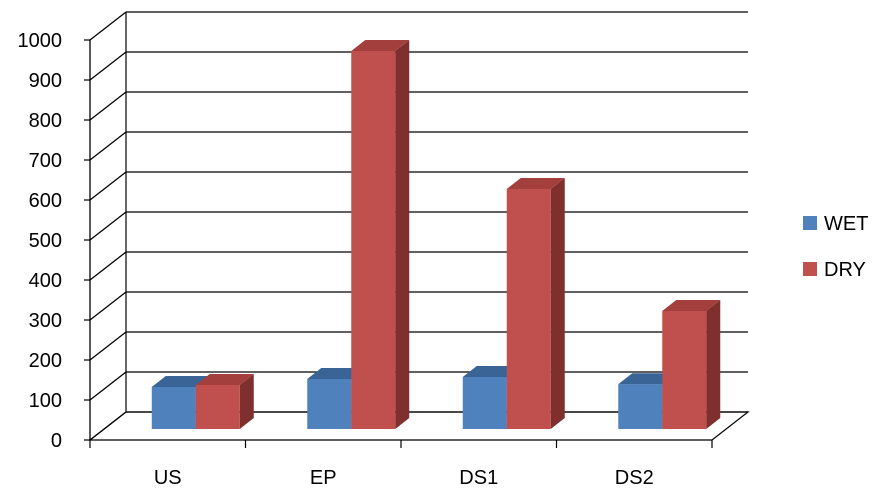 The height and width of the screenshot is (494, 872). I want to click on x-category-label: US, so click(168, 478).